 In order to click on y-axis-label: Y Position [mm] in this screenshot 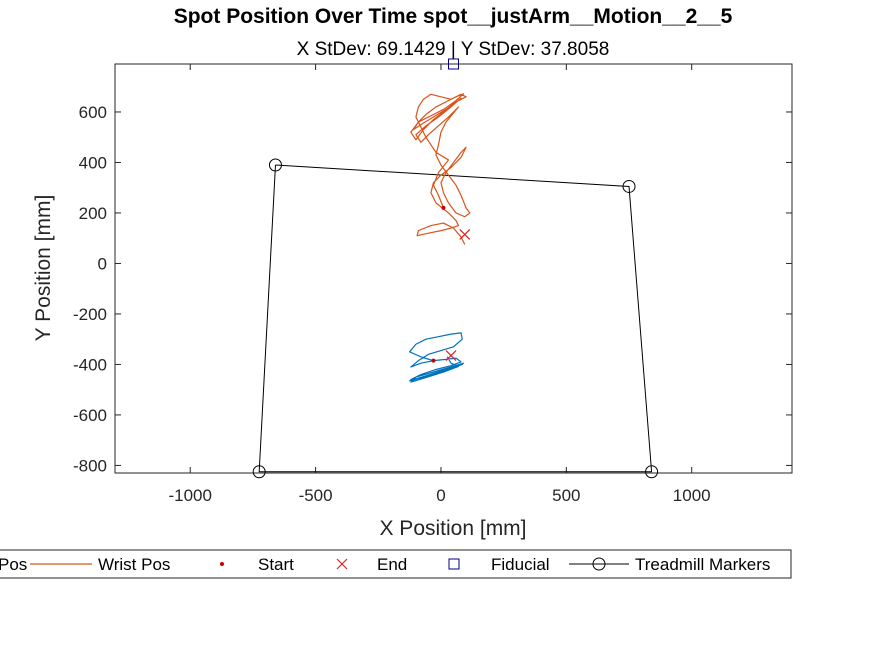, I will do `click(43, 268)`.